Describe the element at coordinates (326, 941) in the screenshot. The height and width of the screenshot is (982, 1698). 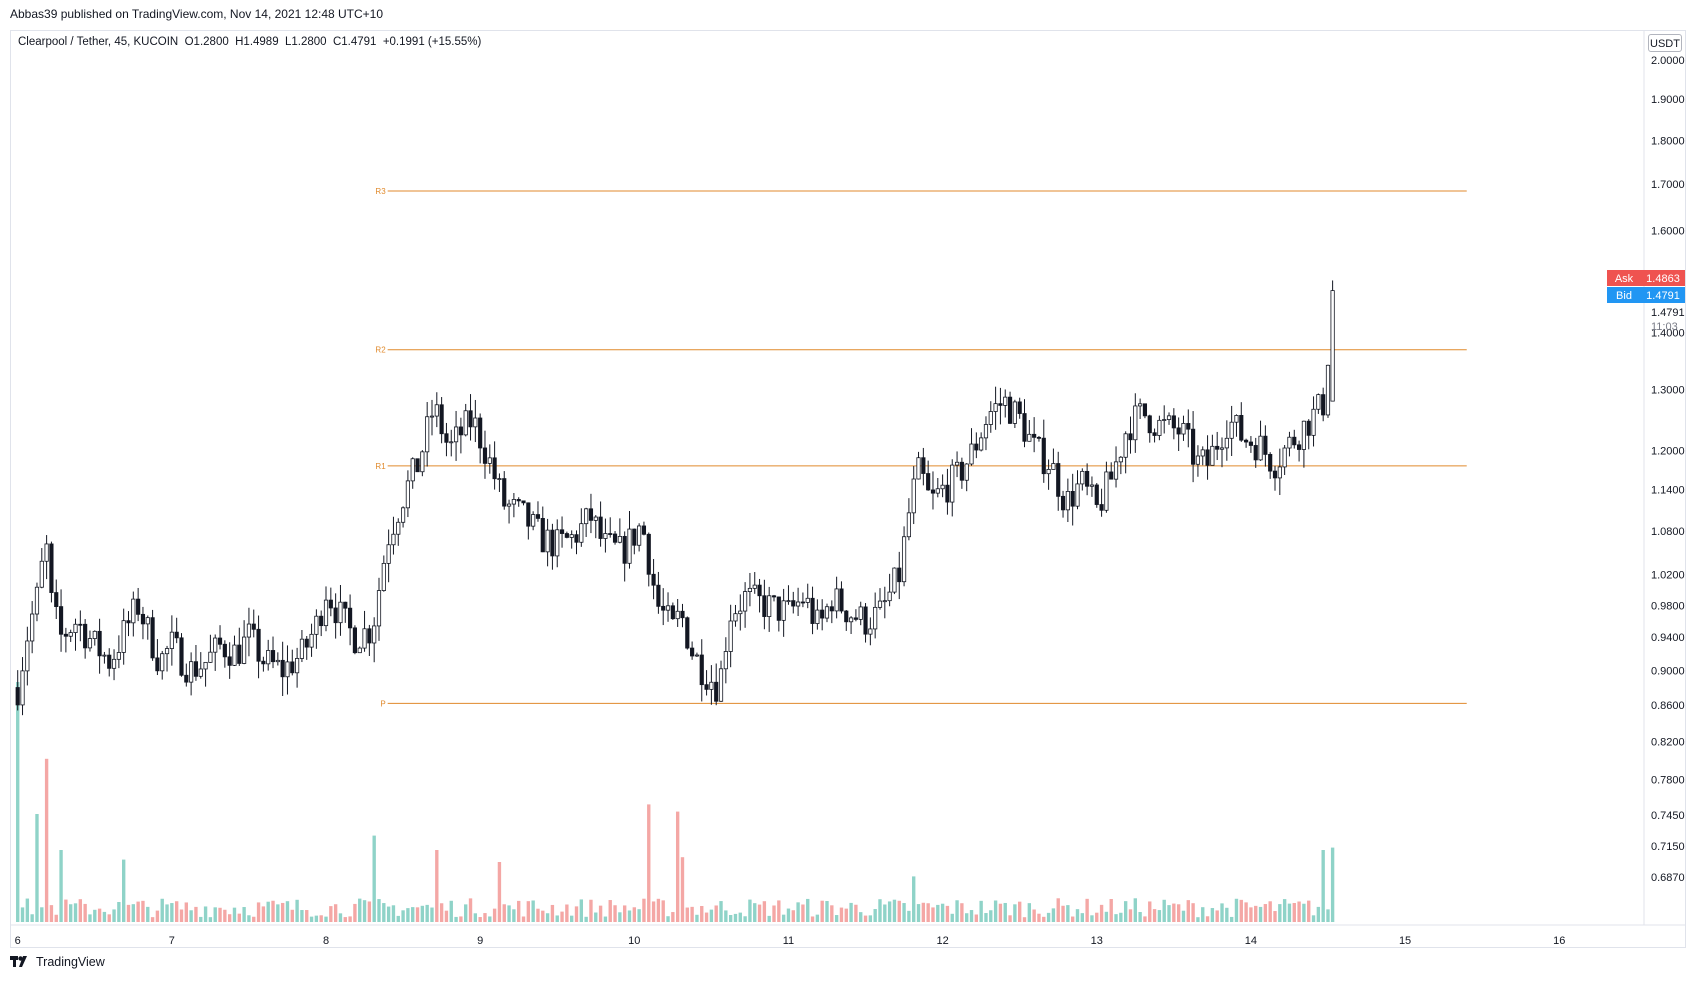
I see `time-tick-label: 8` at that location.